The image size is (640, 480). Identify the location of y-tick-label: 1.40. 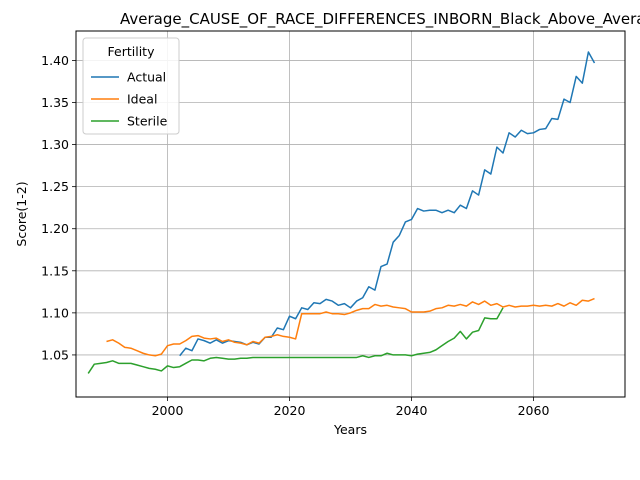
(55, 60).